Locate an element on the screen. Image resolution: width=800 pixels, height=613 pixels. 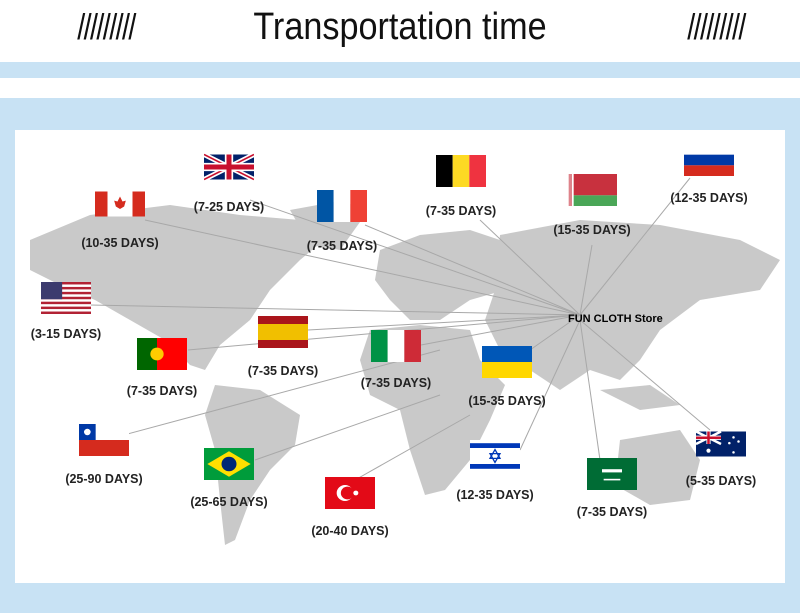
europe is located at coordinates (440, 275).